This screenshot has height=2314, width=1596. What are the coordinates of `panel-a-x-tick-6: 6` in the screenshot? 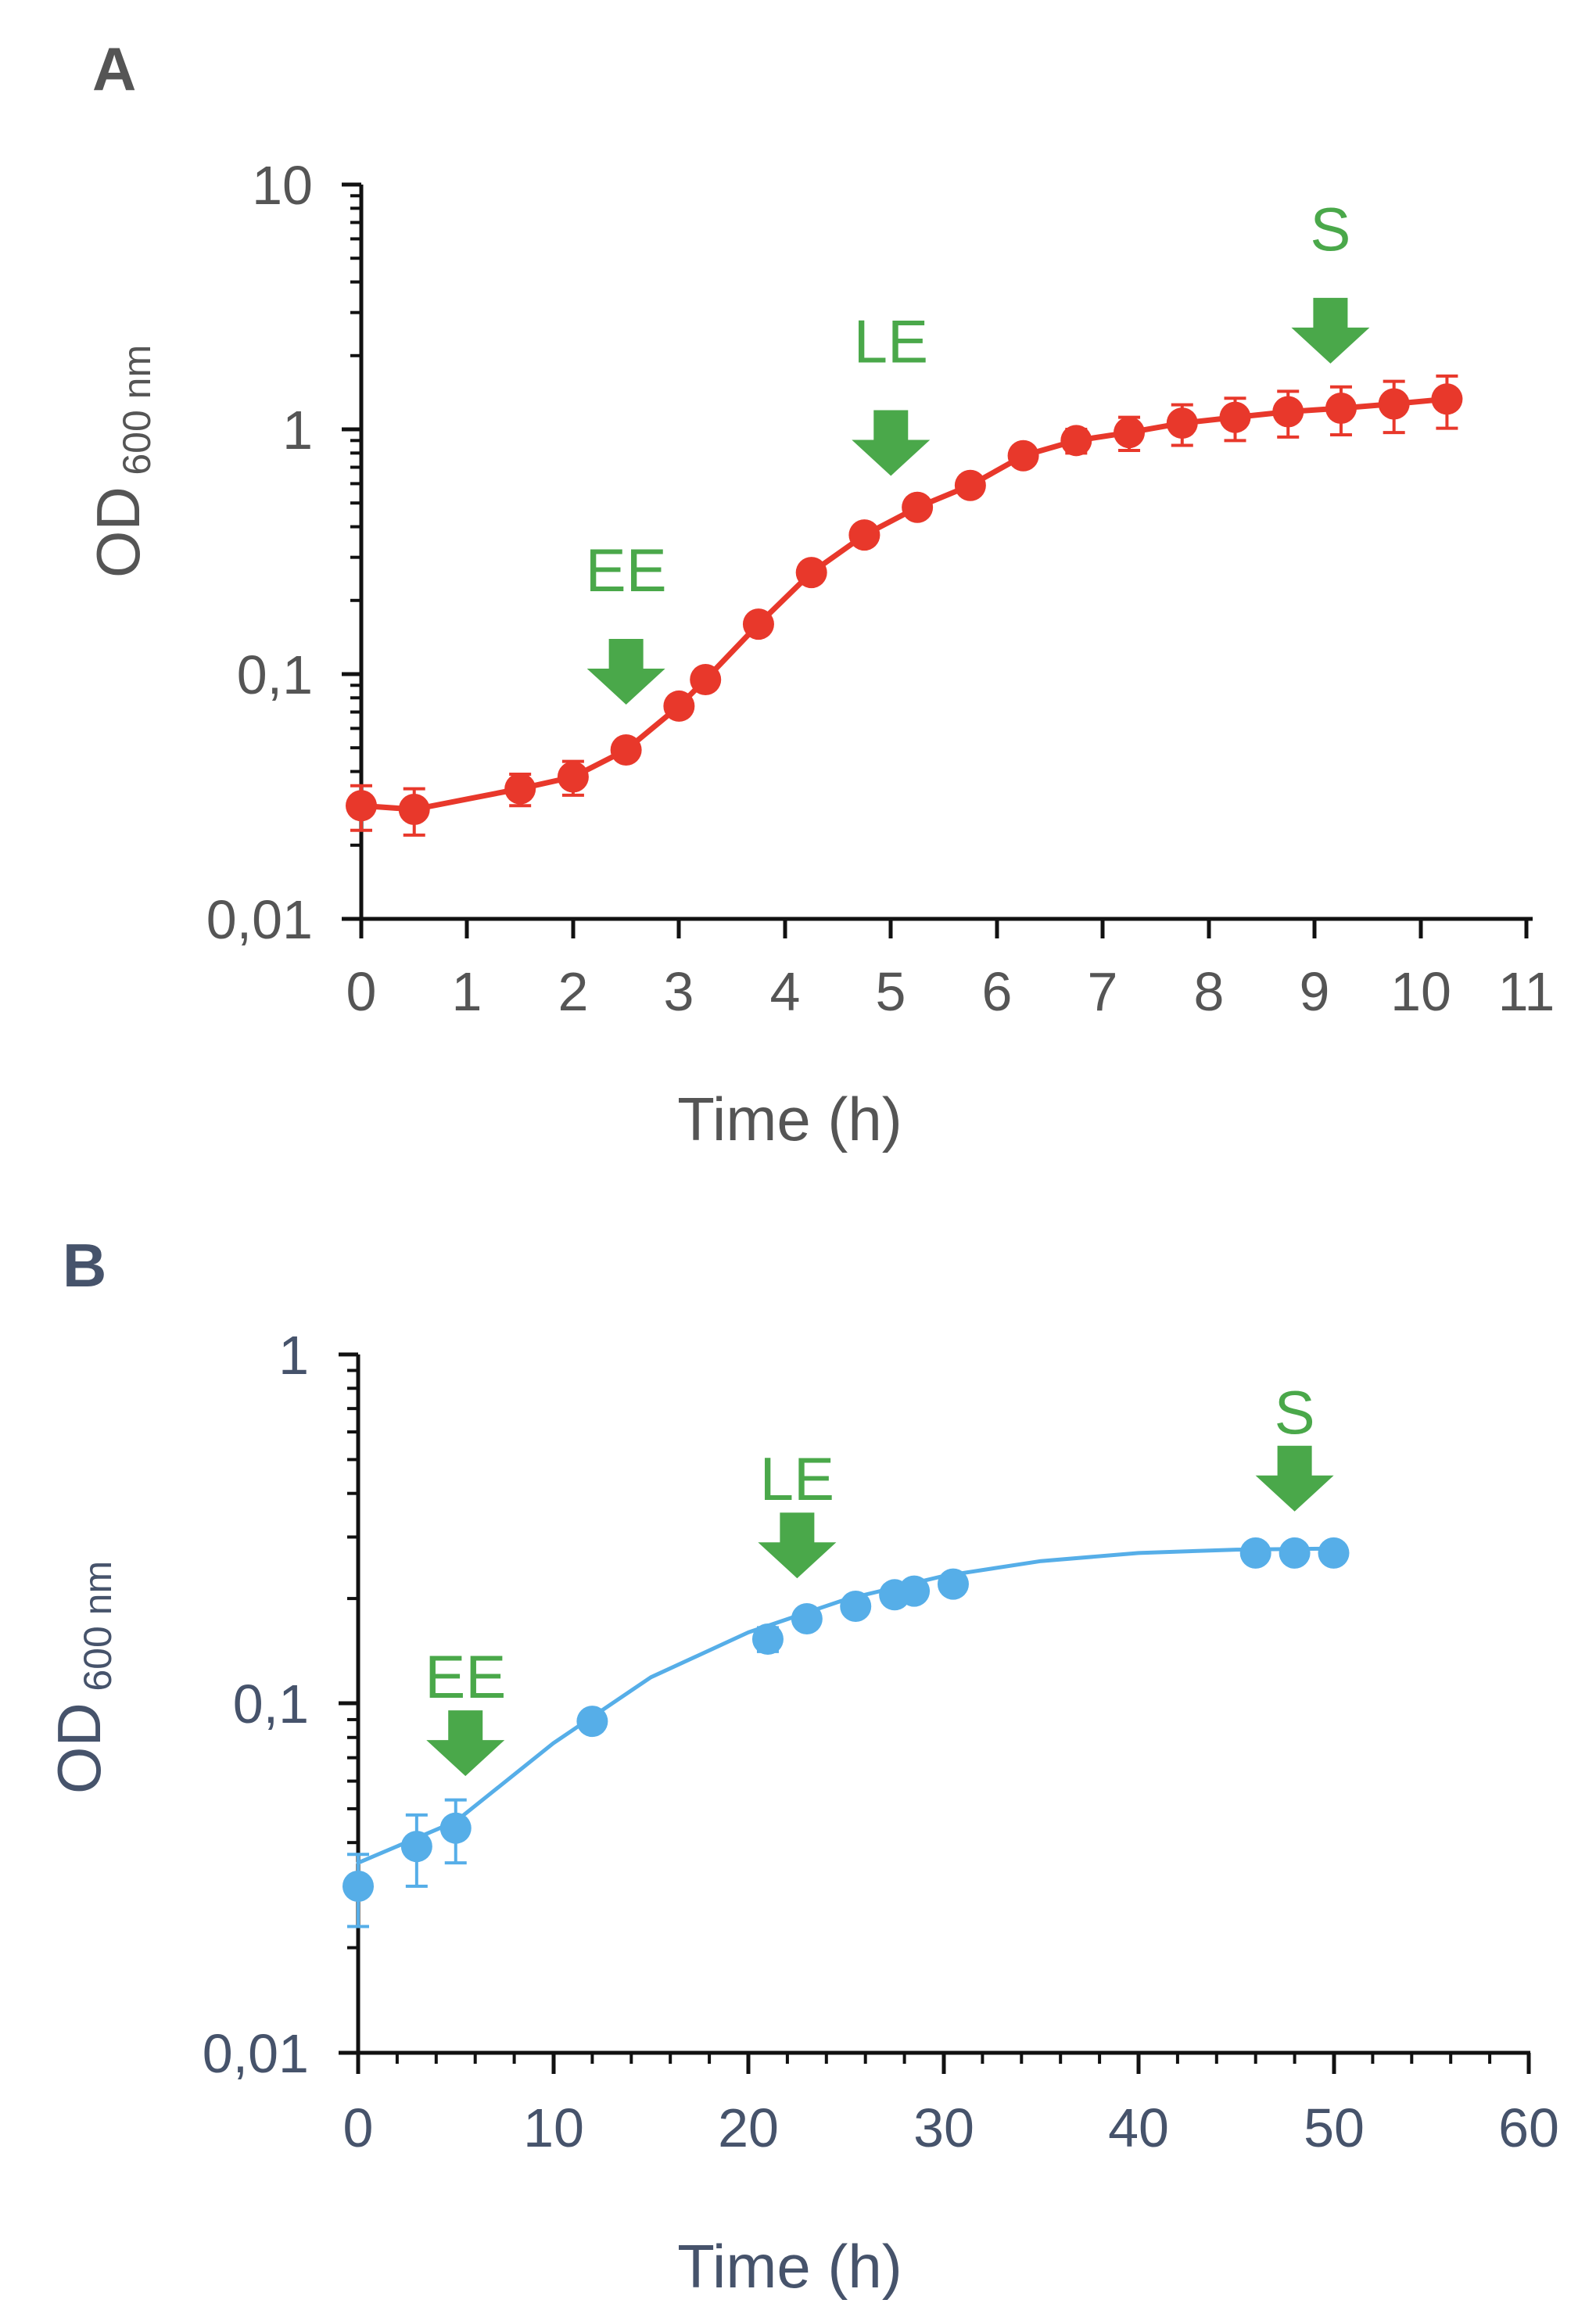 It's located at (997, 970).